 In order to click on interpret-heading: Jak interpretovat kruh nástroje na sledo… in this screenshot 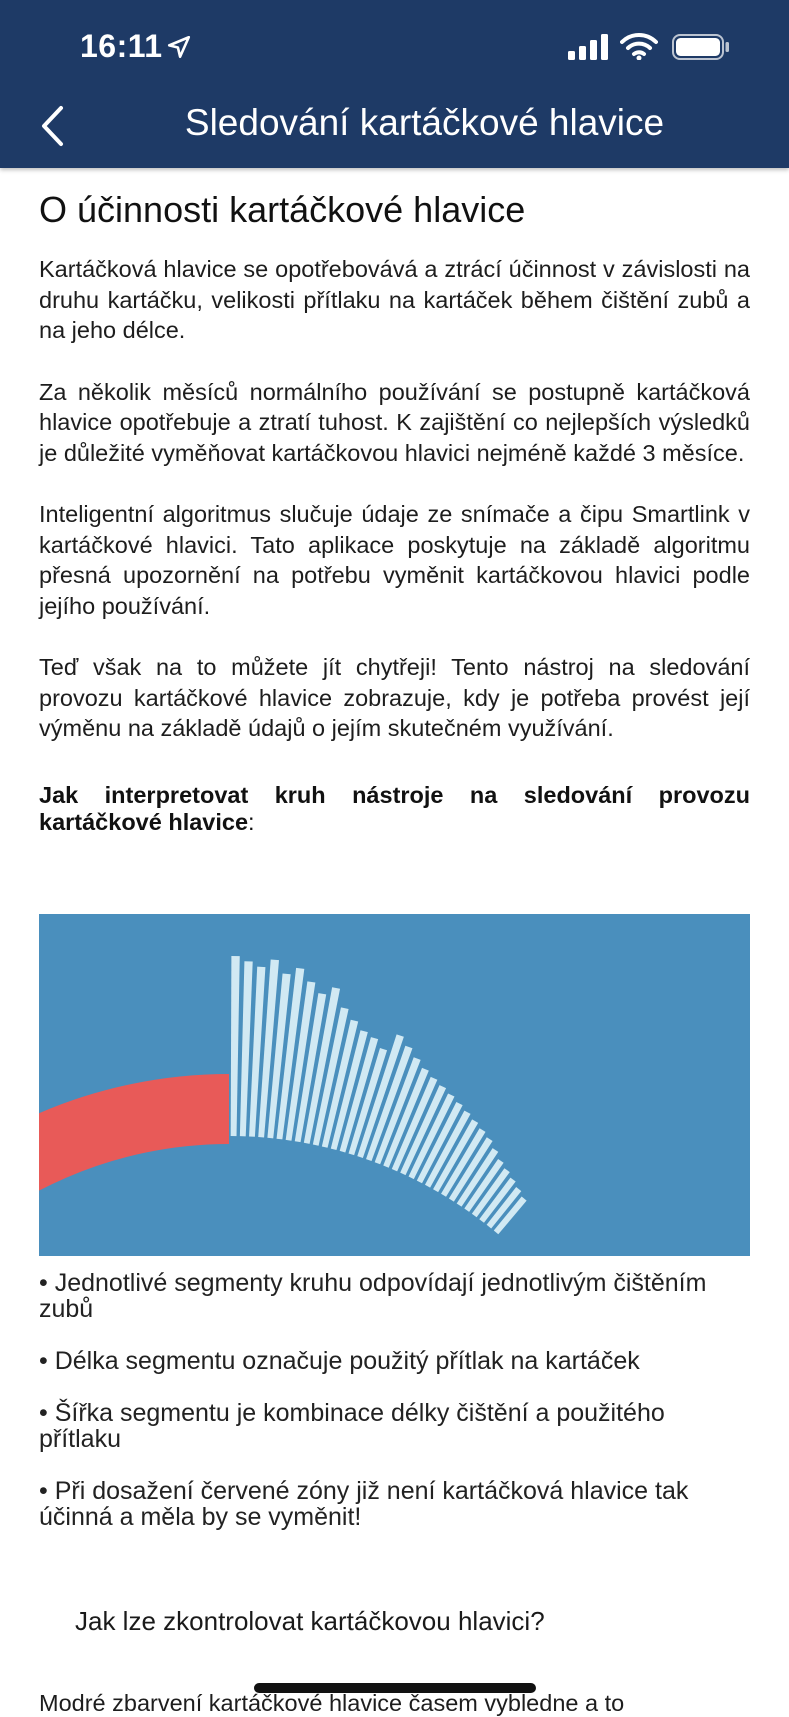, I will do `click(394, 809)`.